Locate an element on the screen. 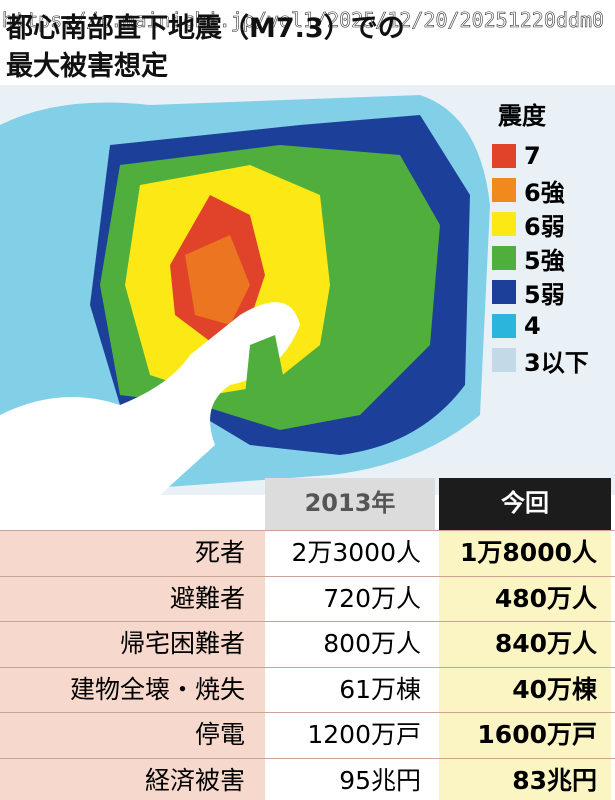 The width and height of the screenshot is (615, 800). legend-label: 7 is located at coordinates (532, 156).